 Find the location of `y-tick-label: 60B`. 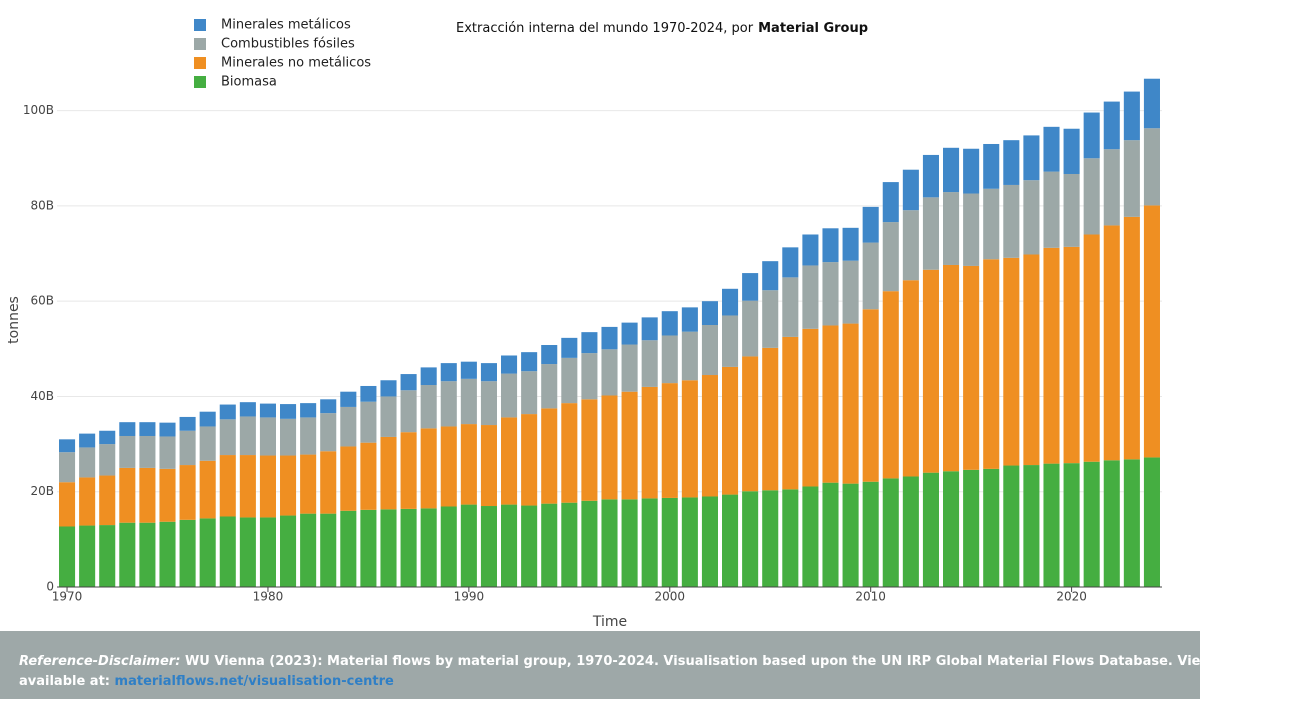

y-tick-label: 60B is located at coordinates (42, 301).